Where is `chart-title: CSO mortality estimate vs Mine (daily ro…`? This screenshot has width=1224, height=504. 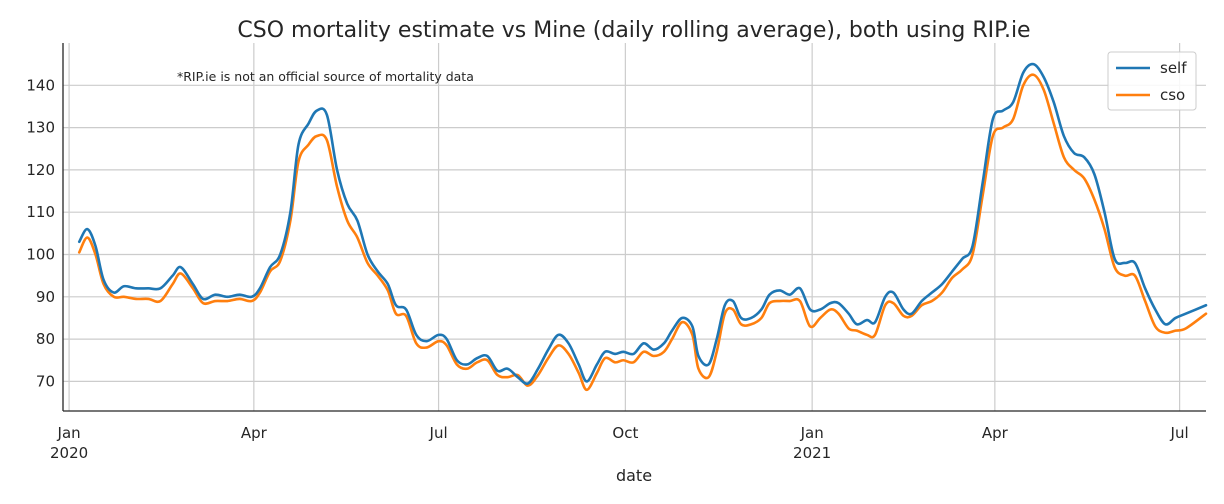
chart-title: CSO mortality estimate vs Mine (daily ro… is located at coordinates (633, 30).